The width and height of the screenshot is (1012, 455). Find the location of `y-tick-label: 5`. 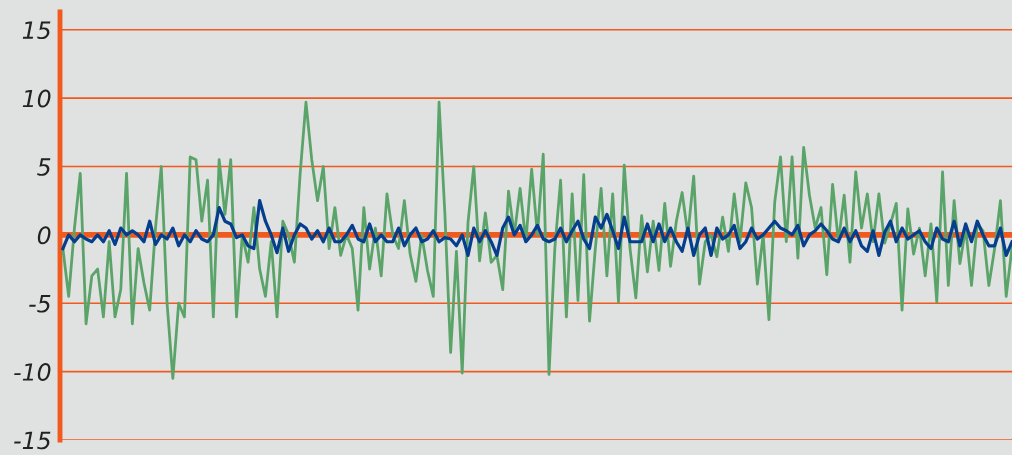

y-tick-label: 5 is located at coordinates (44, 167).